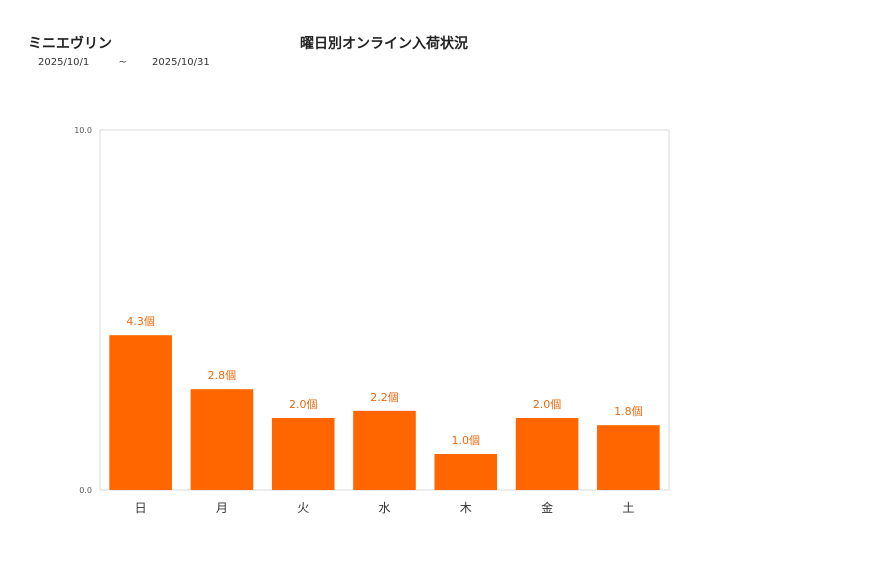 This screenshot has width=877, height=578. Describe the element at coordinates (140, 321) in the screenshot. I see `data-label: 4.3個` at that location.